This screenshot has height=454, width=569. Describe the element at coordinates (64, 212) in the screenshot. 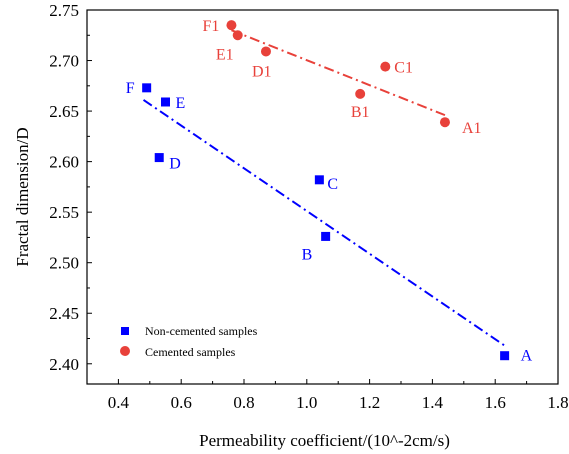

I see `y-tick-label: 2.55` at that location.